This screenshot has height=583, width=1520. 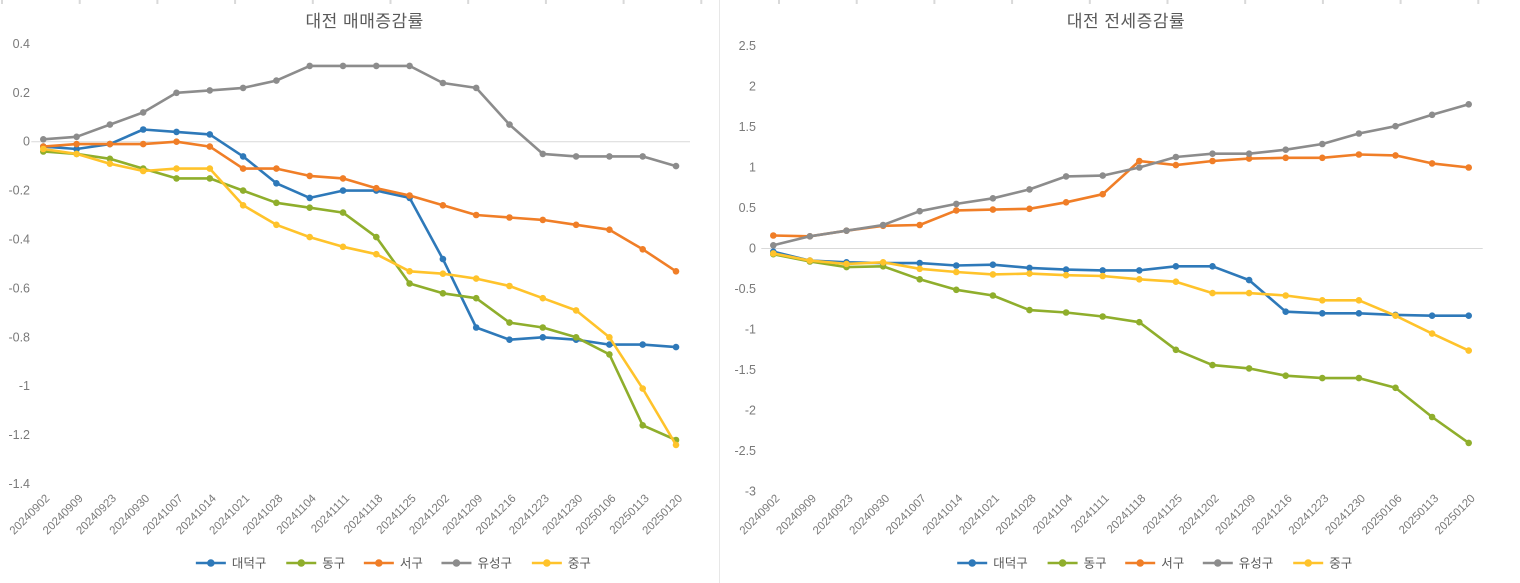 What do you see at coordinates (360, 116) in the screenshot?
I see `chart0-markers-yuseong-gu` at bounding box center [360, 116].